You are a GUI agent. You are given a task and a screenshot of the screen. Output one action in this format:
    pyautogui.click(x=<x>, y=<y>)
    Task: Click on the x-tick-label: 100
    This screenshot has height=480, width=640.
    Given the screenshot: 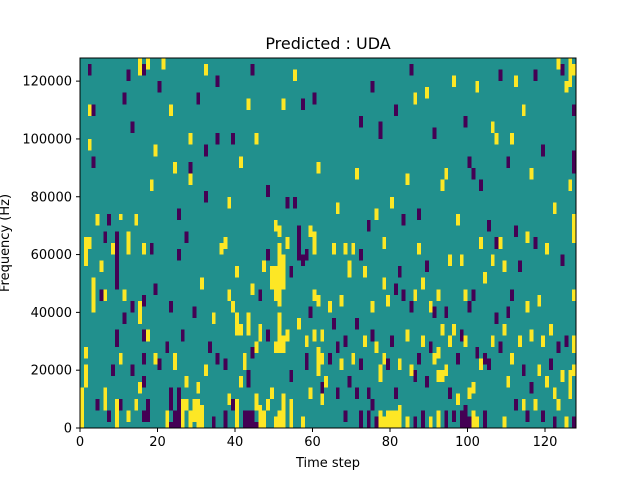 What is the action you would take?
    pyautogui.click(x=467, y=442)
    